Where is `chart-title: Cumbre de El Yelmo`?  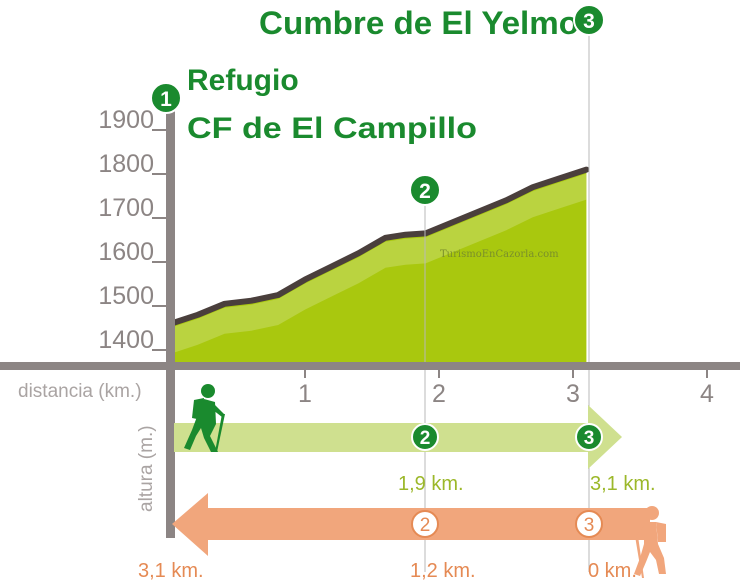 chart-title: Cumbre de El Yelmo is located at coordinates (419, 23).